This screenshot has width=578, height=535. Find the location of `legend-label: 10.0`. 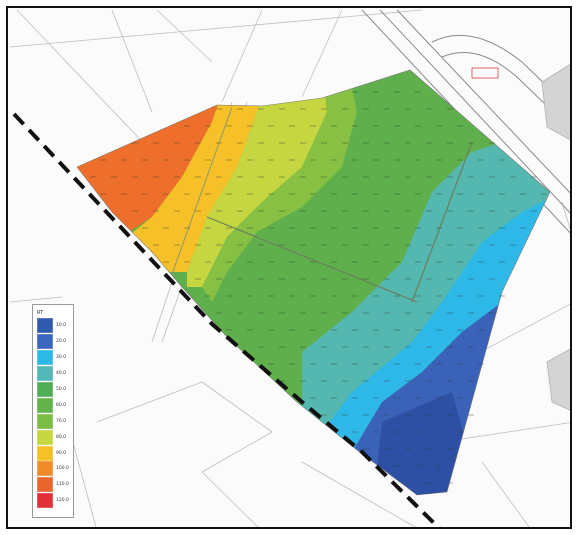

legend-label: 10.0 is located at coordinates (61, 326).